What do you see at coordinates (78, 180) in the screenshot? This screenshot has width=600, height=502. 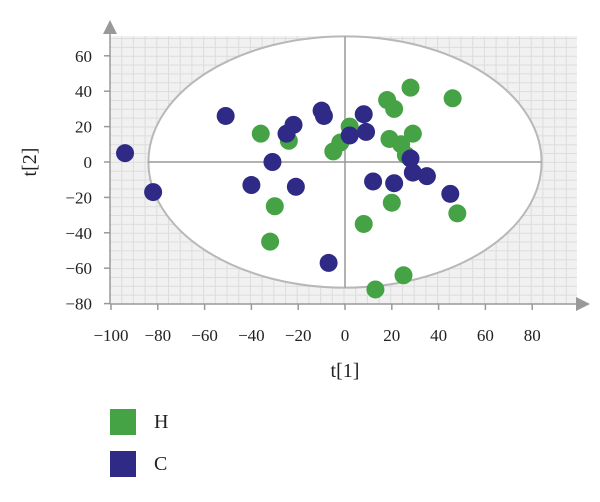 I see `y-tick-labels: −80 −60 −40 −20 0 20 40 60` at bounding box center [78, 180].